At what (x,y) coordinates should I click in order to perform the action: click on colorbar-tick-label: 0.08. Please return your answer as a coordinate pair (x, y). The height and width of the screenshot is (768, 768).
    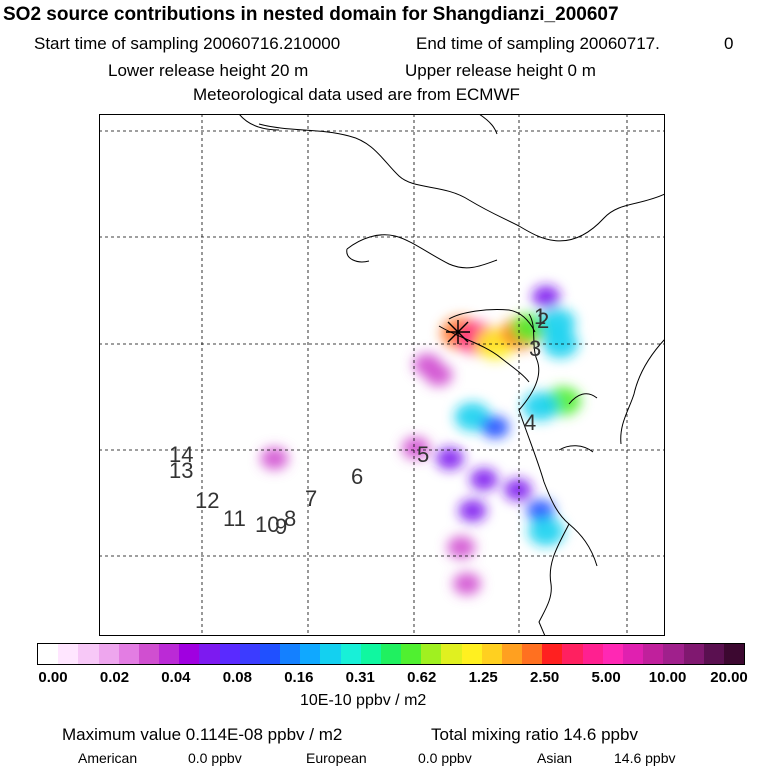
    Looking at the image, I should click on (237, 677).